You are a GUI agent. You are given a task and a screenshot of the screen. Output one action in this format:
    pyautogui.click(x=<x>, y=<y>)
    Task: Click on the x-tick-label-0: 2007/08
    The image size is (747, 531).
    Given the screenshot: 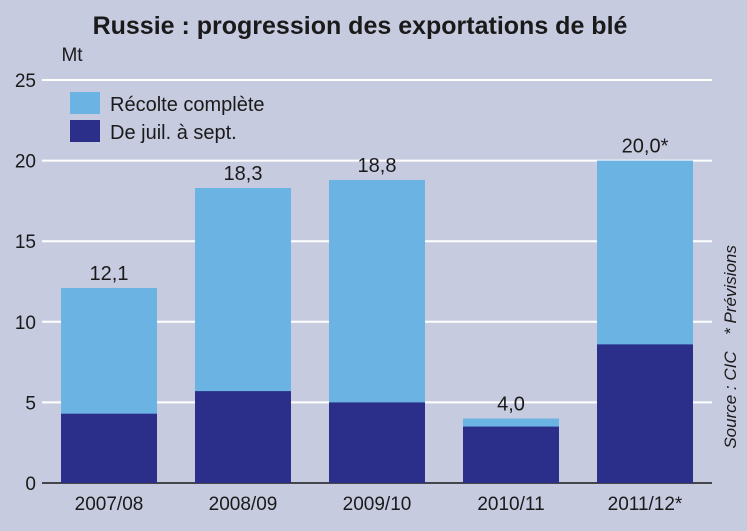 What is the action you would take?
    pyautogui.click(x=109, y=504)
    